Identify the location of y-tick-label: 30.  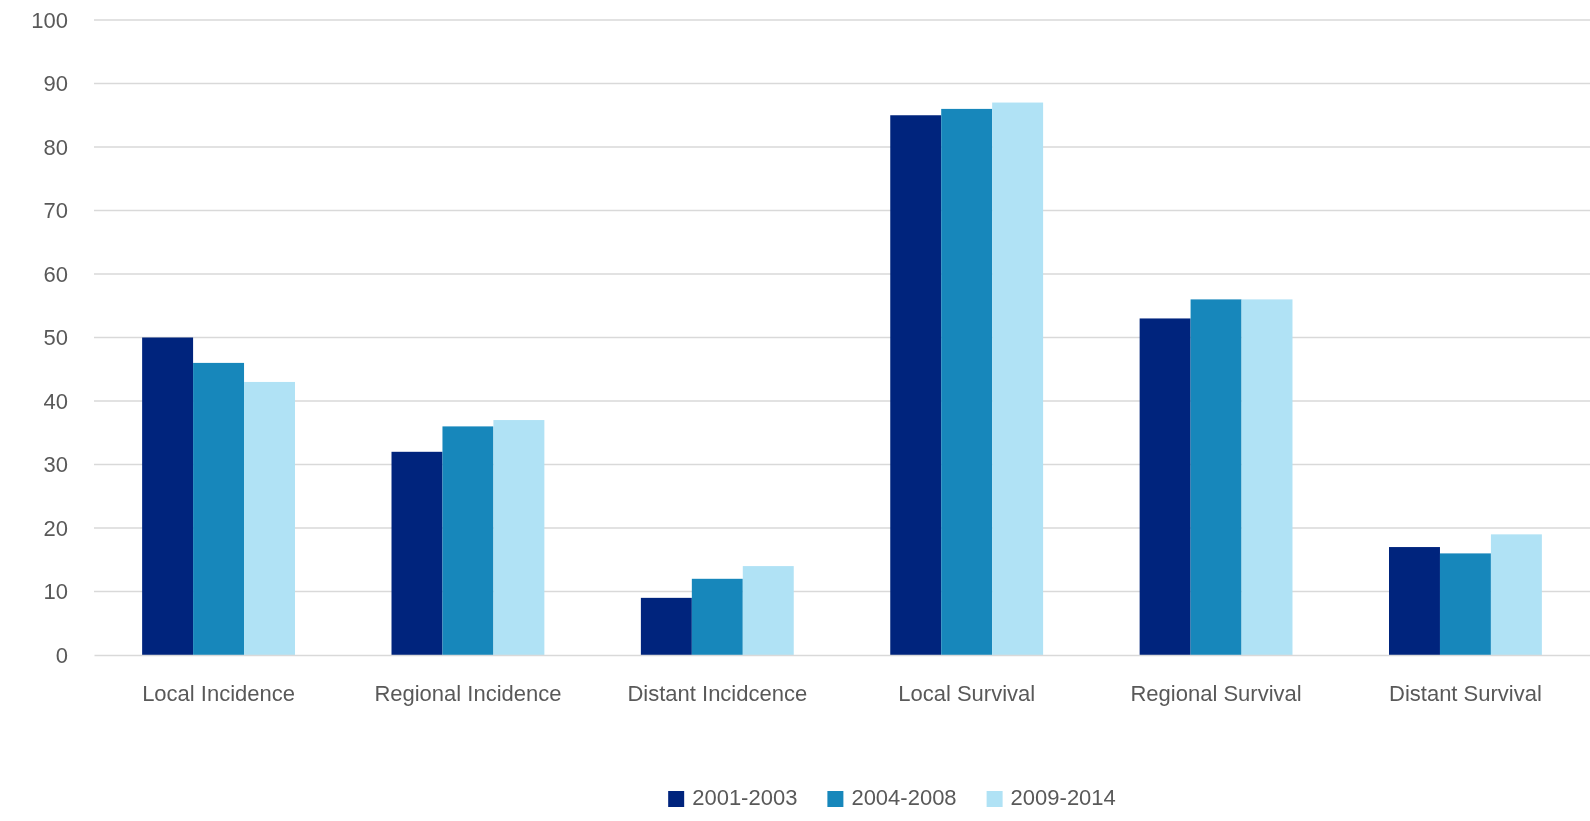
(55, 465).